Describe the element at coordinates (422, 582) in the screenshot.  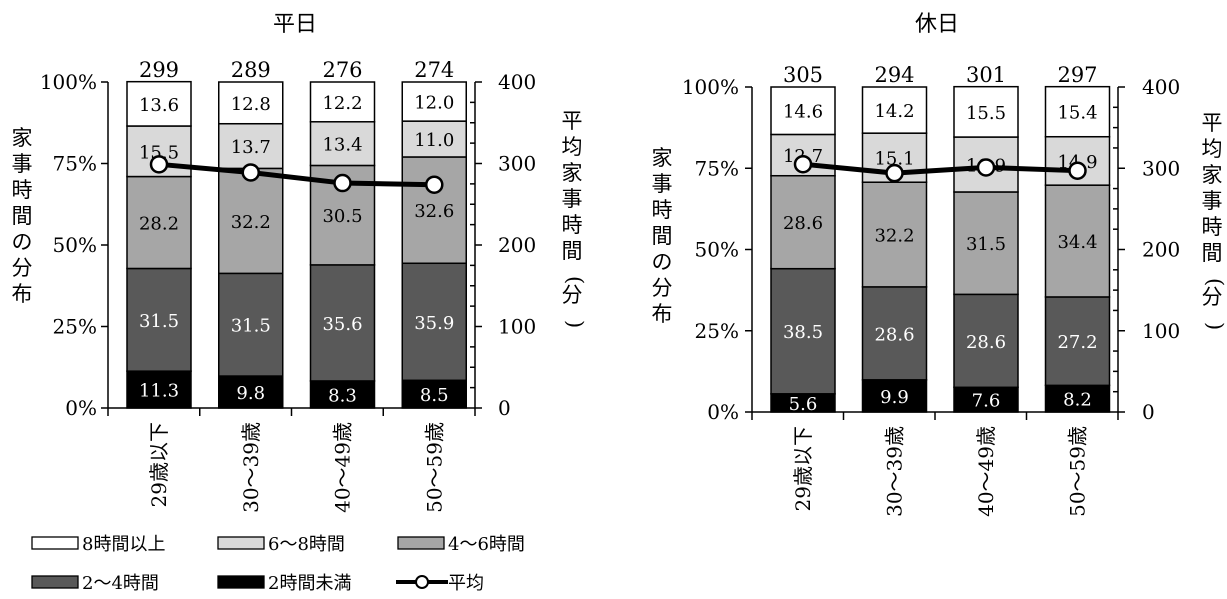
I see `legend-marker-swatch` at that location.